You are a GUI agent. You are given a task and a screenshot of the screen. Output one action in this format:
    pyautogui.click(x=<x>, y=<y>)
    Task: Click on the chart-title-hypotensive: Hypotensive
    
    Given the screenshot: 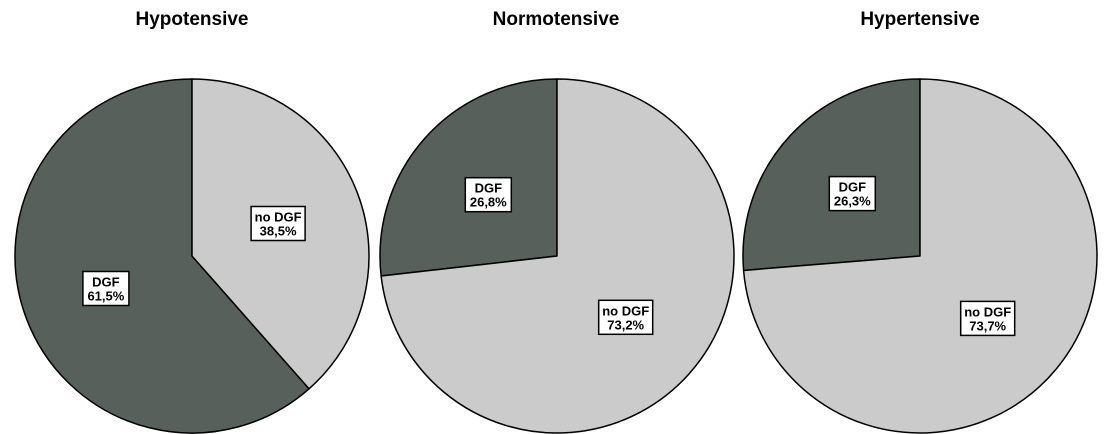 What is the action you would take?
    pyautogui.click(x=192, y=19)
    